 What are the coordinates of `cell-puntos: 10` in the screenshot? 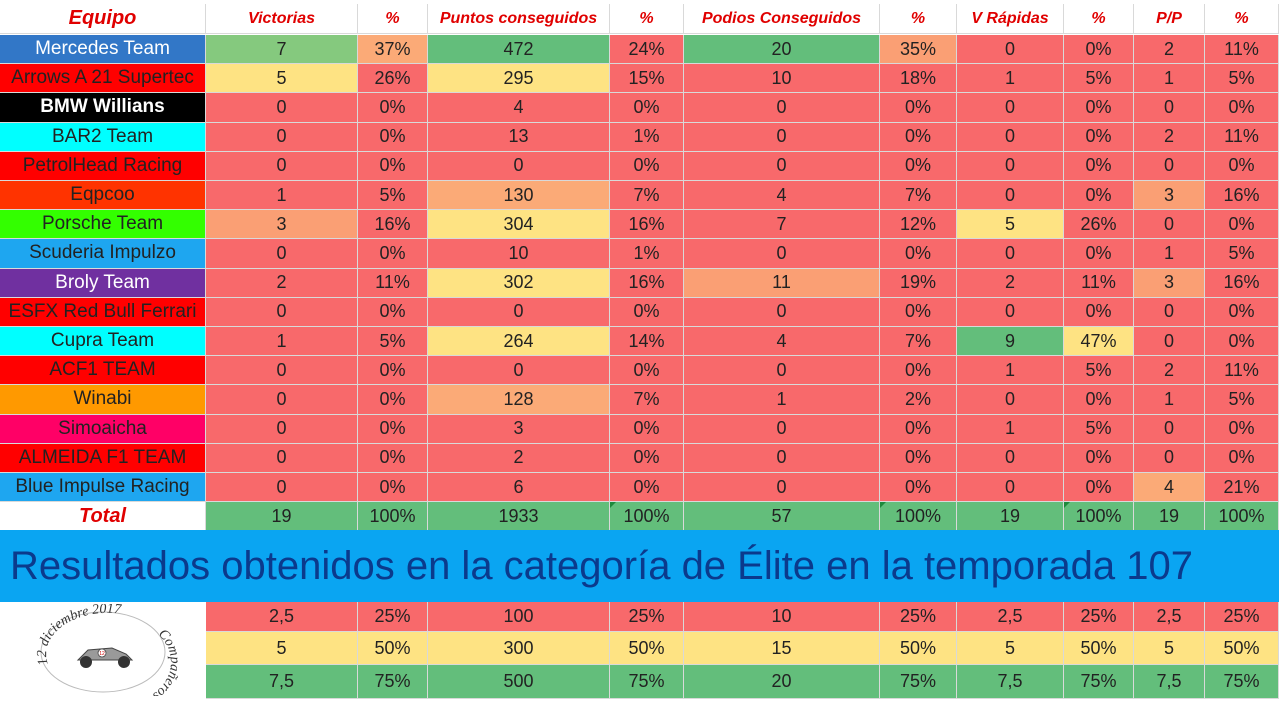 It's located at (519, 254).